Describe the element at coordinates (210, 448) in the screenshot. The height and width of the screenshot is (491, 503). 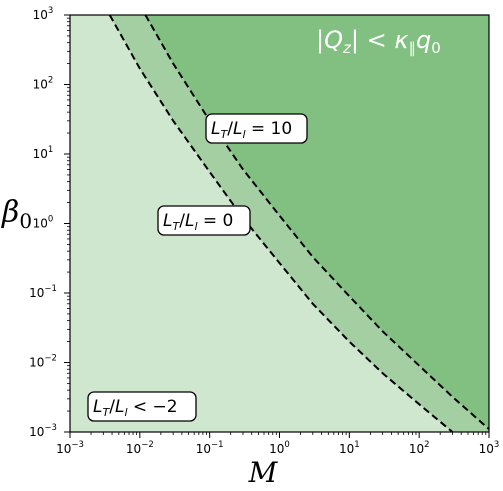
I see `x-tick-label: 10⁻¹` at that location.